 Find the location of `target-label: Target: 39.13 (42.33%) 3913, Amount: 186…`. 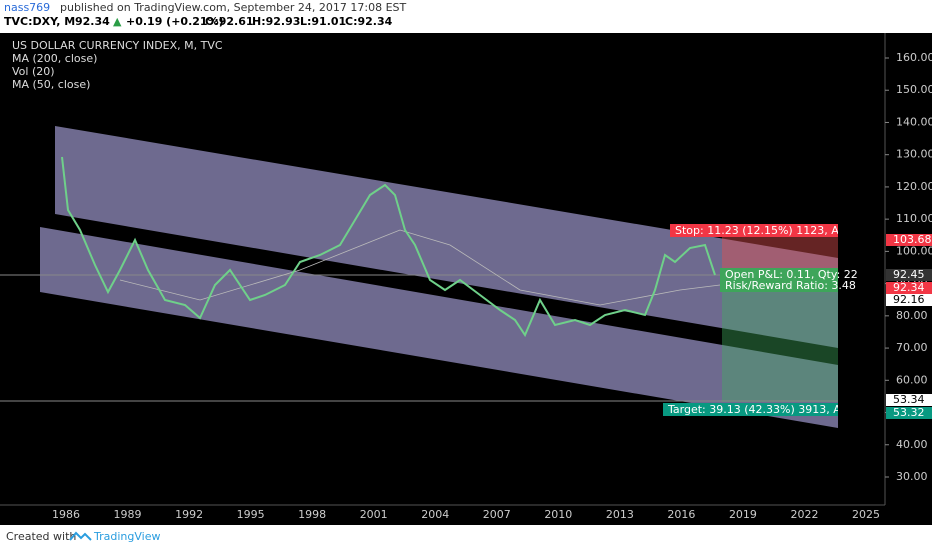

target-label: Target: 39.13 (42.33%) 3913, Amount: 186… is located at coordinates (794, 409).